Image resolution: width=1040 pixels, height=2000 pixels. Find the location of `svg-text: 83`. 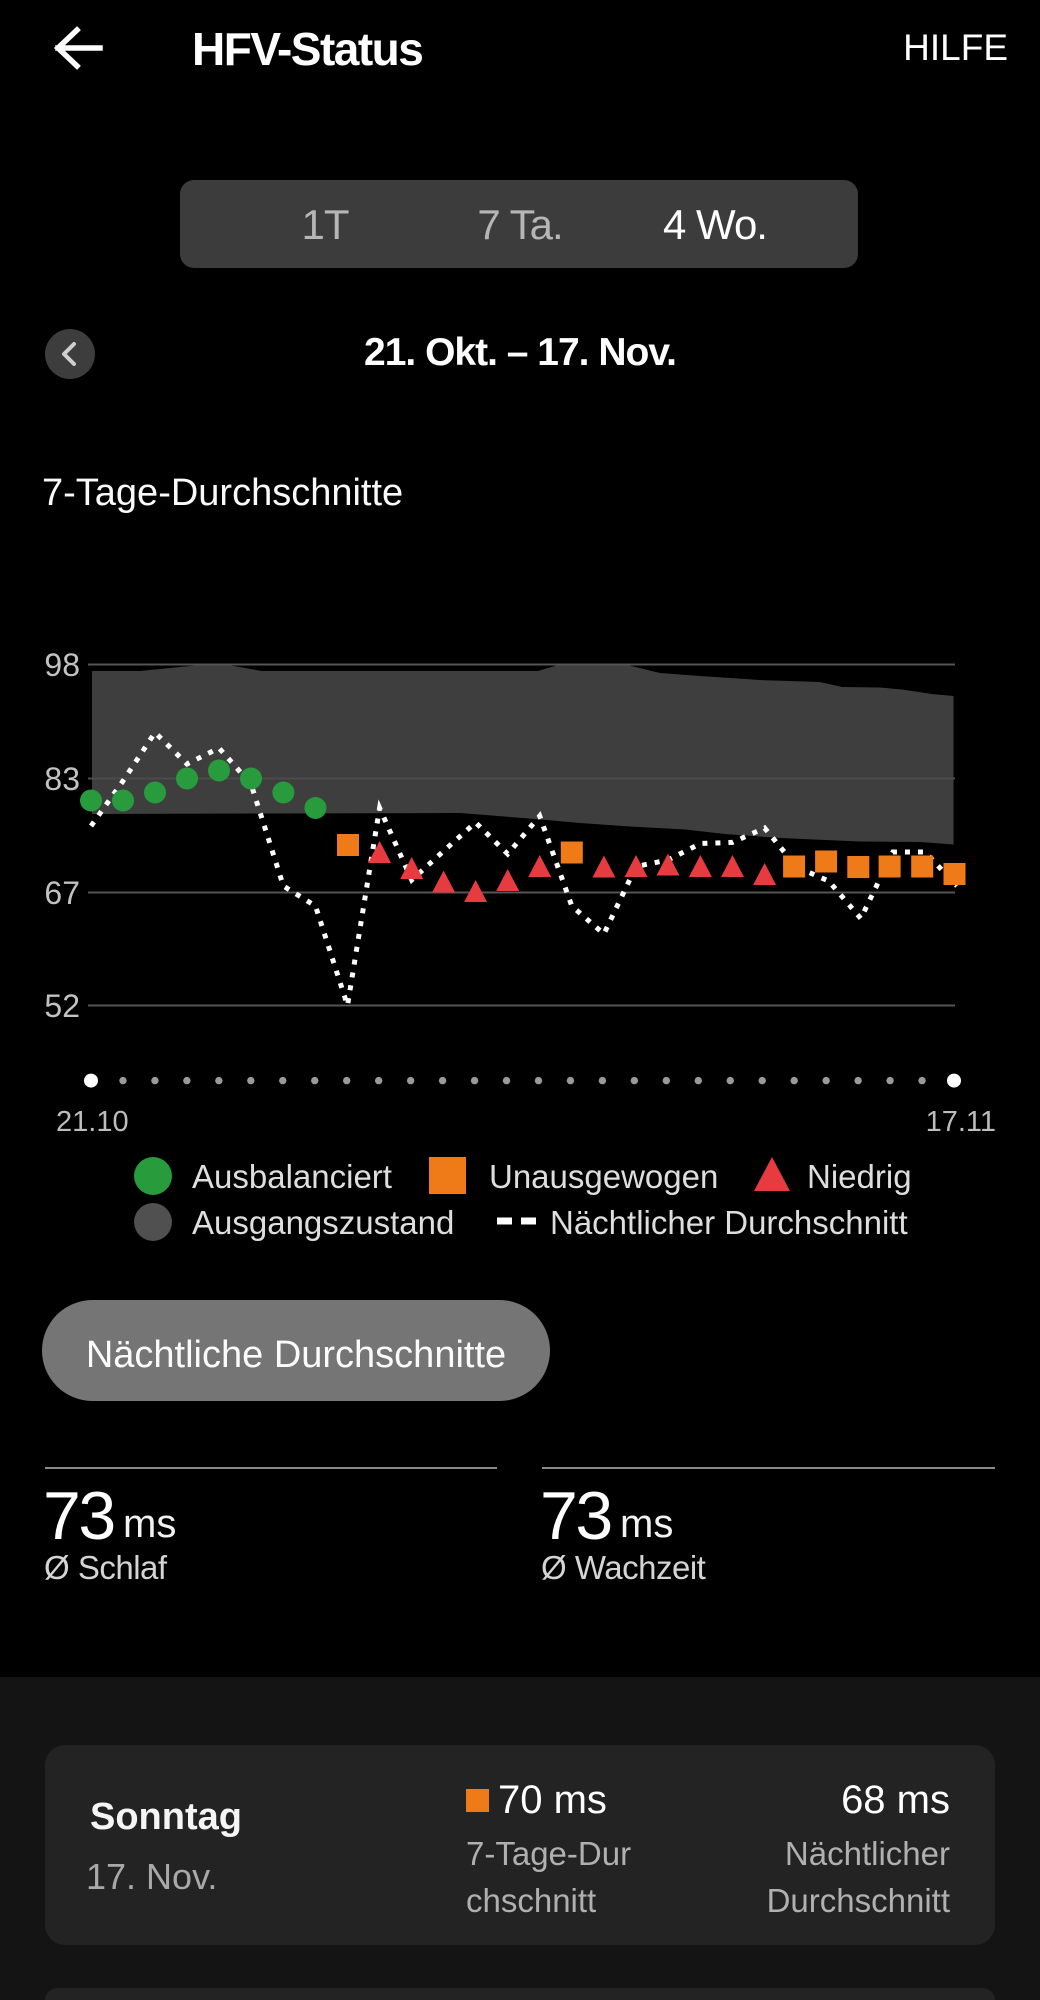

svg-text: 83 is located at coordinates (62, 779).